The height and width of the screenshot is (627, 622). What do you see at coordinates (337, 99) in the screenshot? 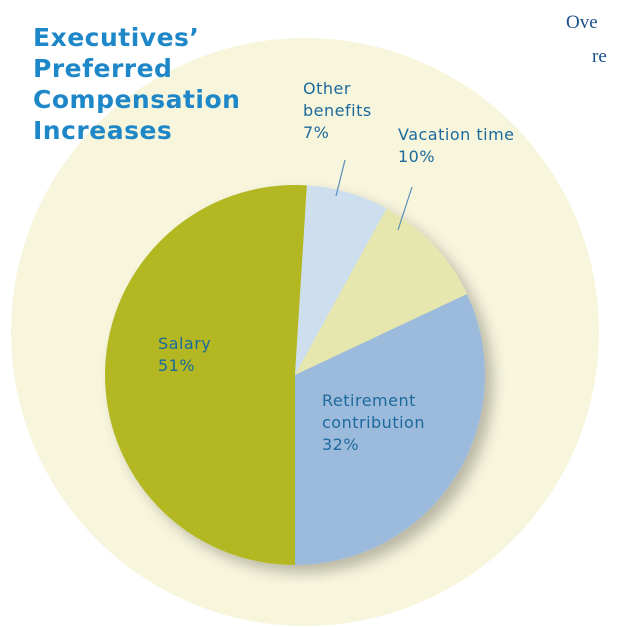
I see `category-label: Other benefits` at bounding box center [337, 99].